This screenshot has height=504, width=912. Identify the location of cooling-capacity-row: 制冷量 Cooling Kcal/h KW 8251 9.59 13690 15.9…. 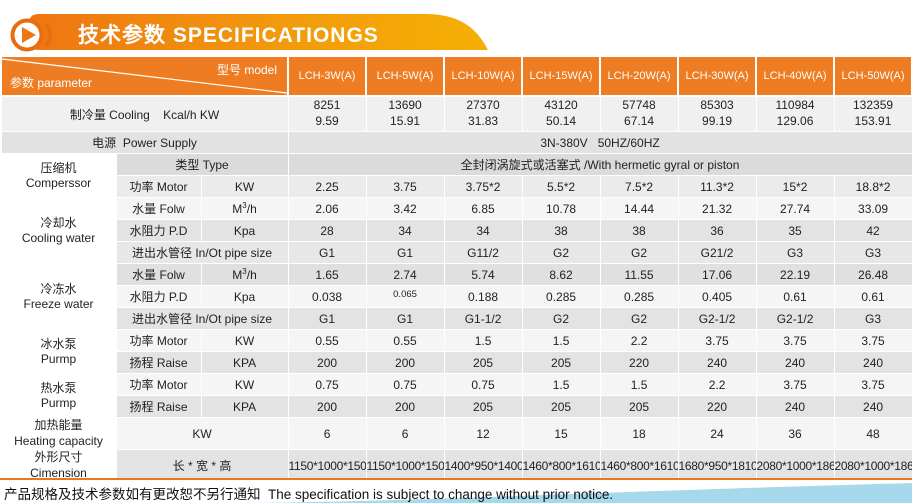
(456, 113).